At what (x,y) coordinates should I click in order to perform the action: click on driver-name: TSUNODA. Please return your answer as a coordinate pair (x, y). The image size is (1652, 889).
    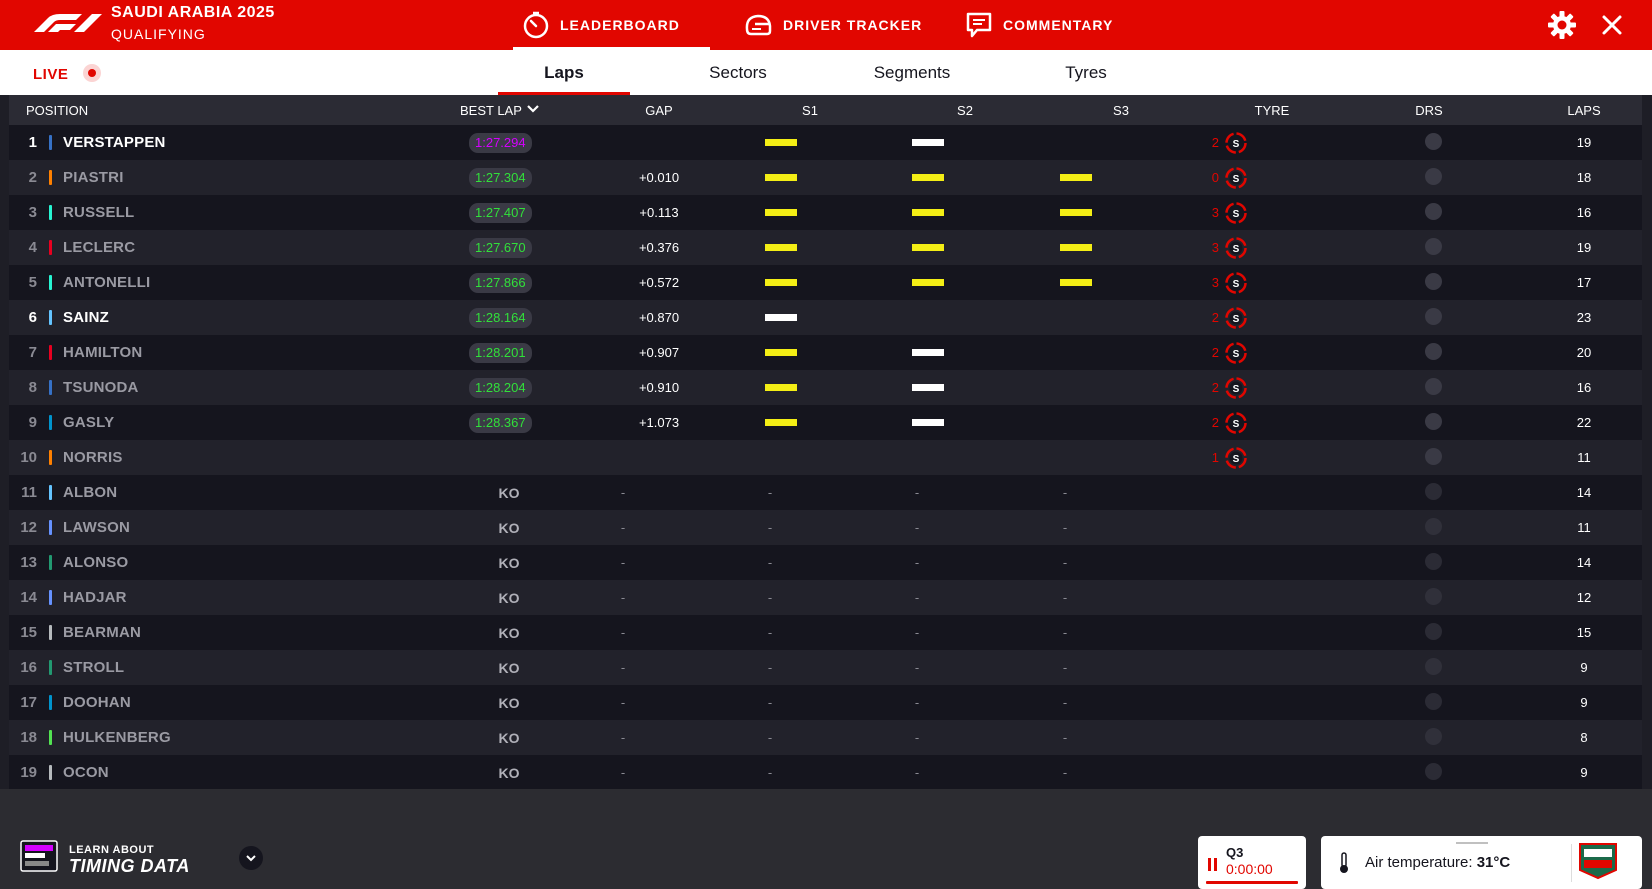
    Looking at the image, I should click on (101, 387).